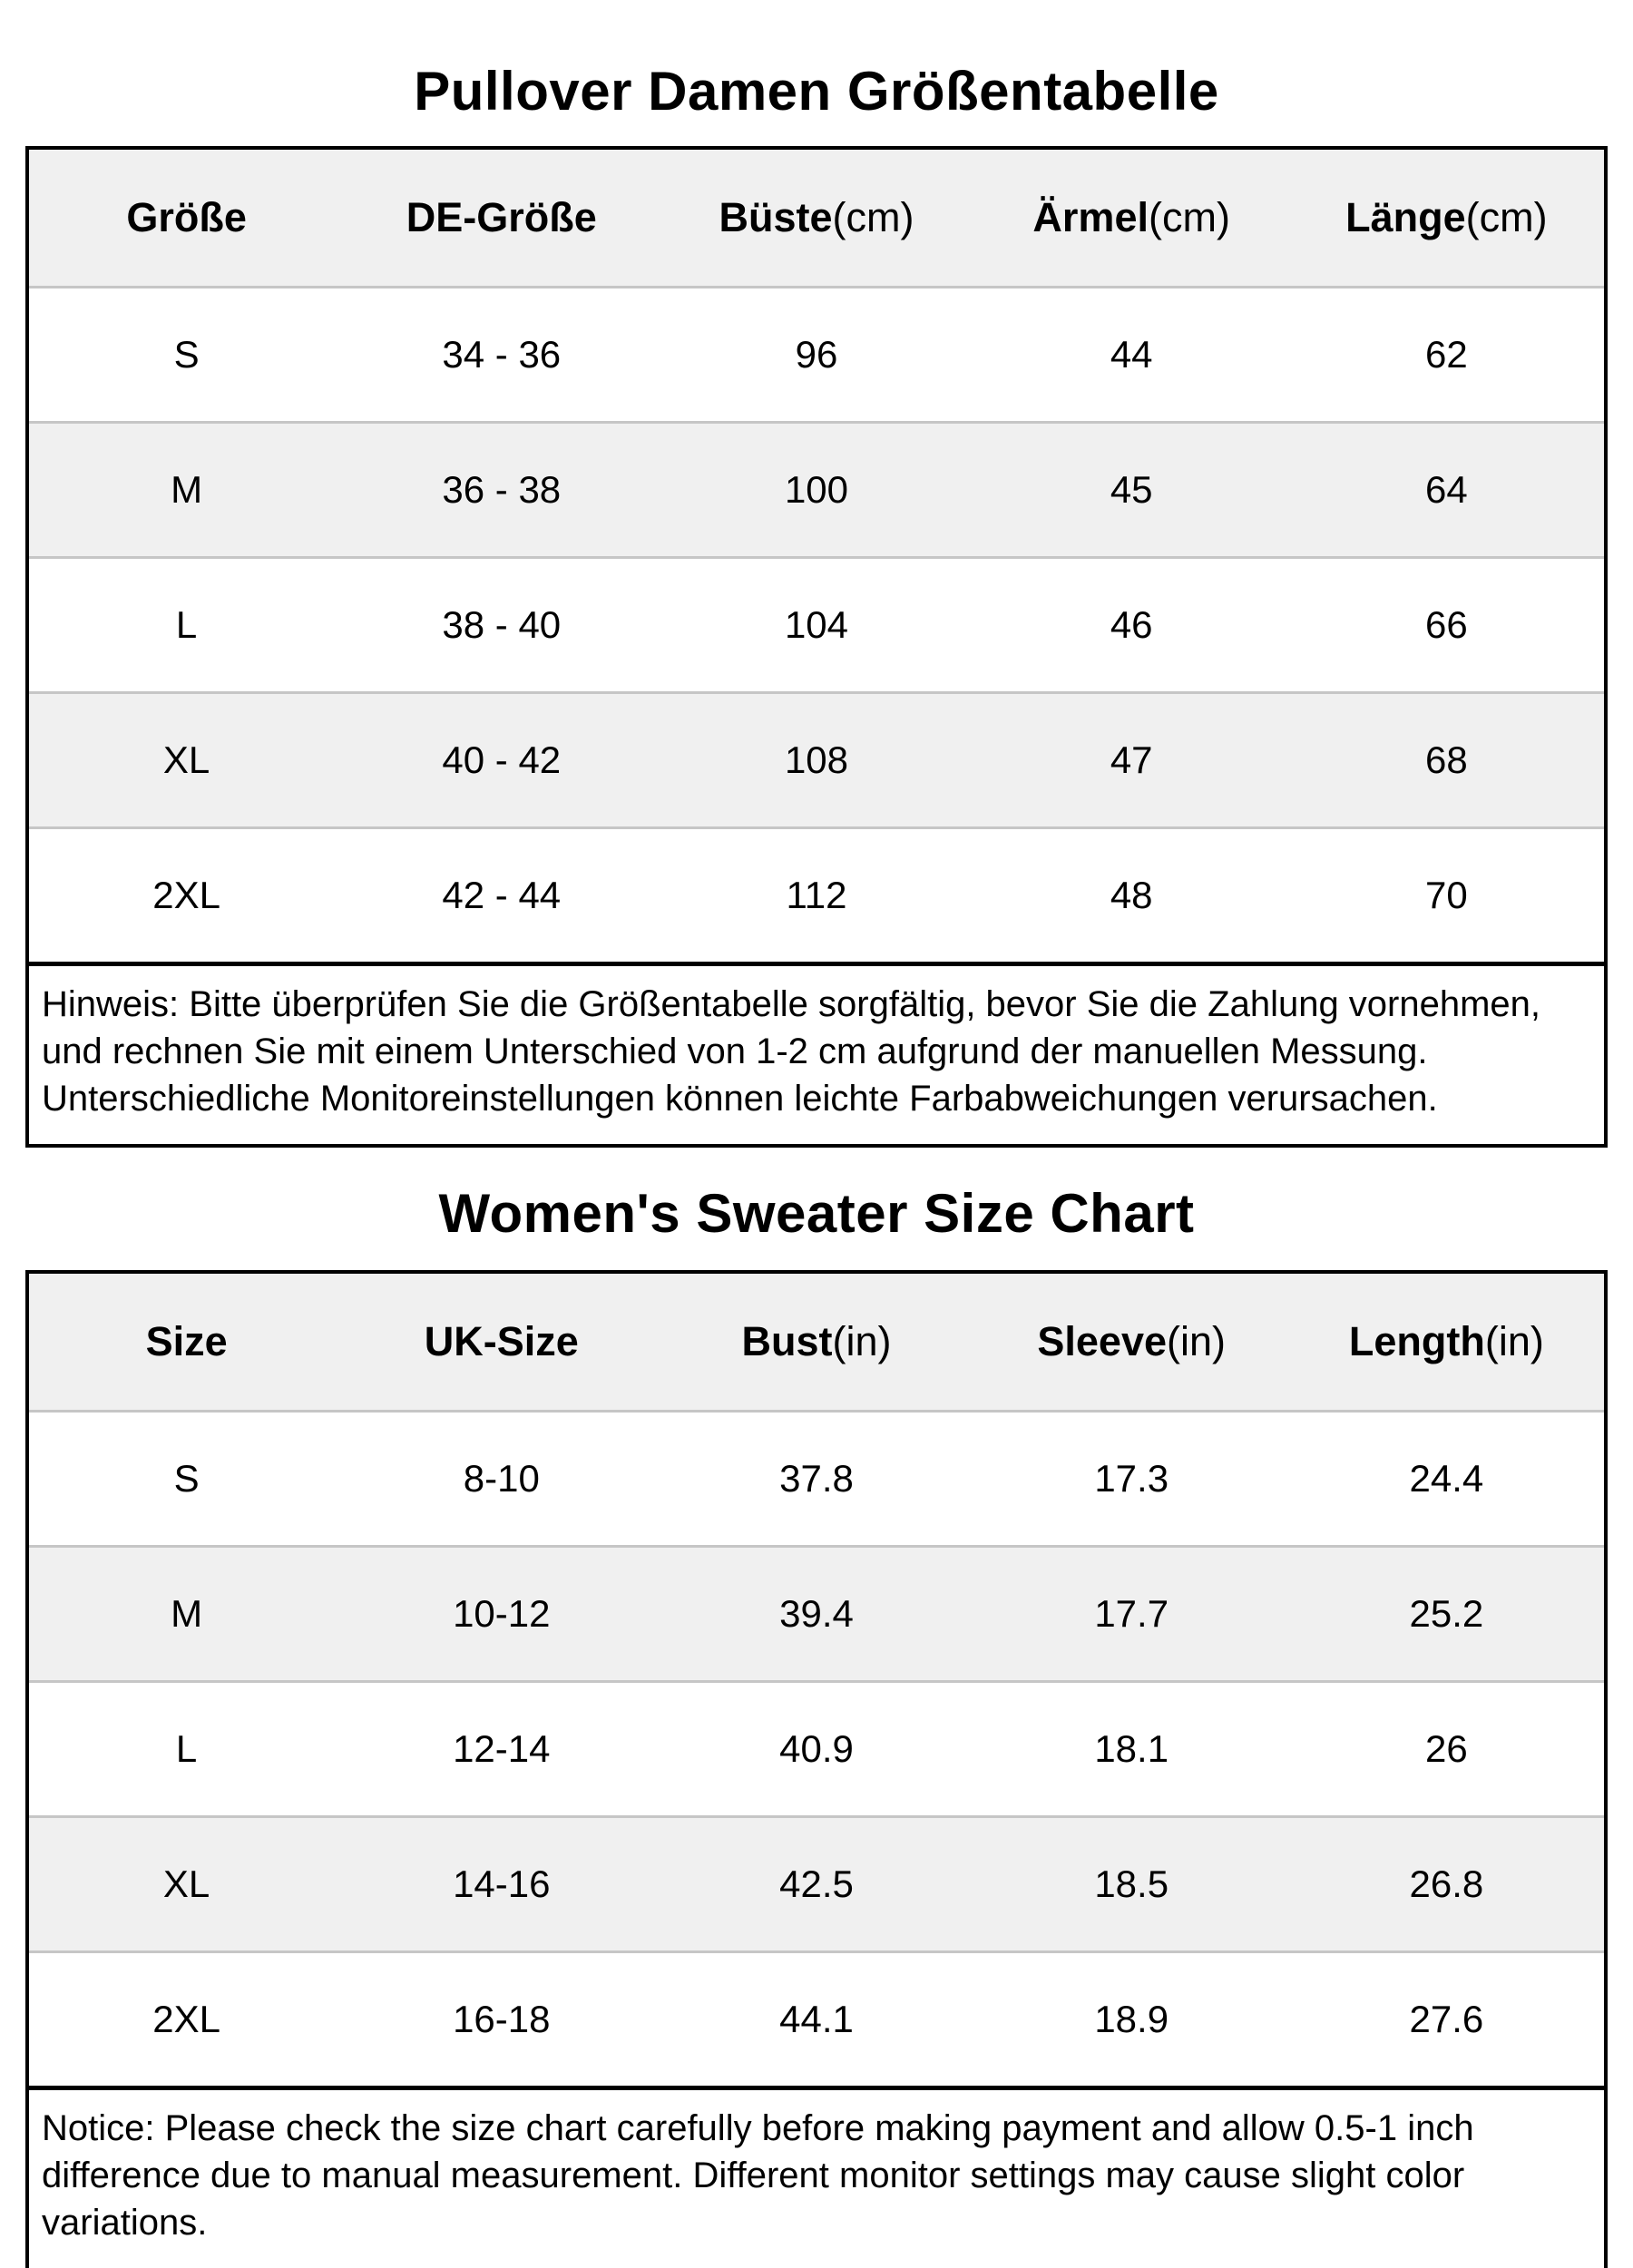  I want to click on table-cell: 25.2, so click(1446, 1614).